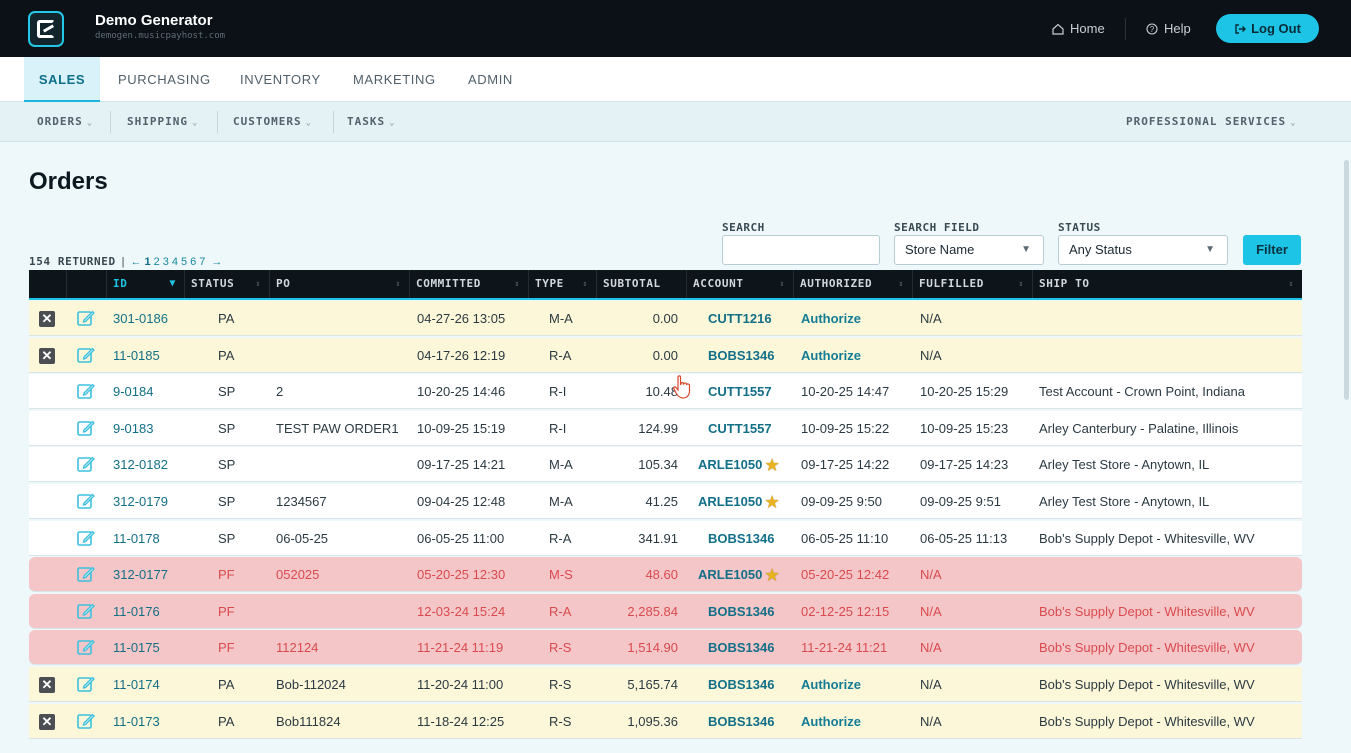 The height and width of the screenshot is (753, 1351). What do you see at coordinates (140, 575) in the screenshot?
I see `order-id-link: 312-0177` at bounding box center [140, 575].